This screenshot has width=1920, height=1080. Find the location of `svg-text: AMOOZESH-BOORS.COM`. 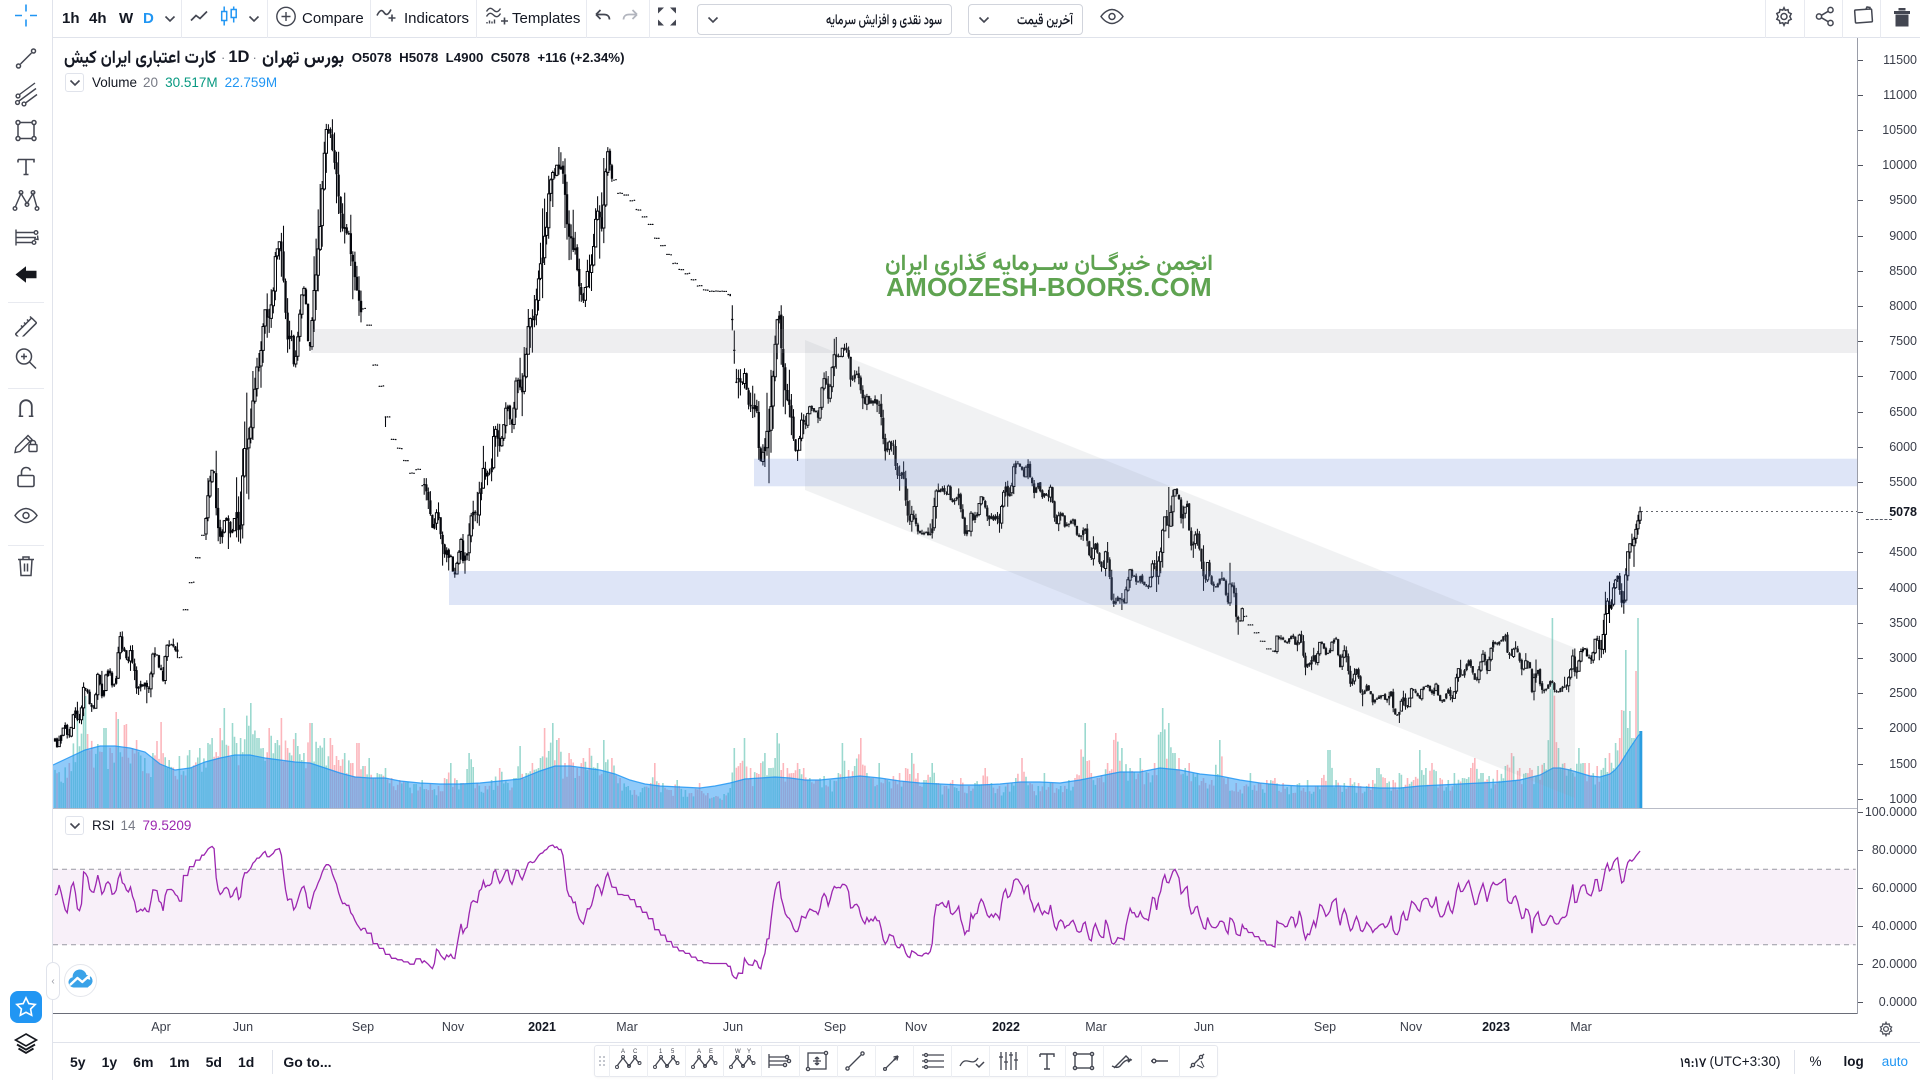

svg-text: AMOOZESH-BOORS.COM is located at coordinates (1049, 287).